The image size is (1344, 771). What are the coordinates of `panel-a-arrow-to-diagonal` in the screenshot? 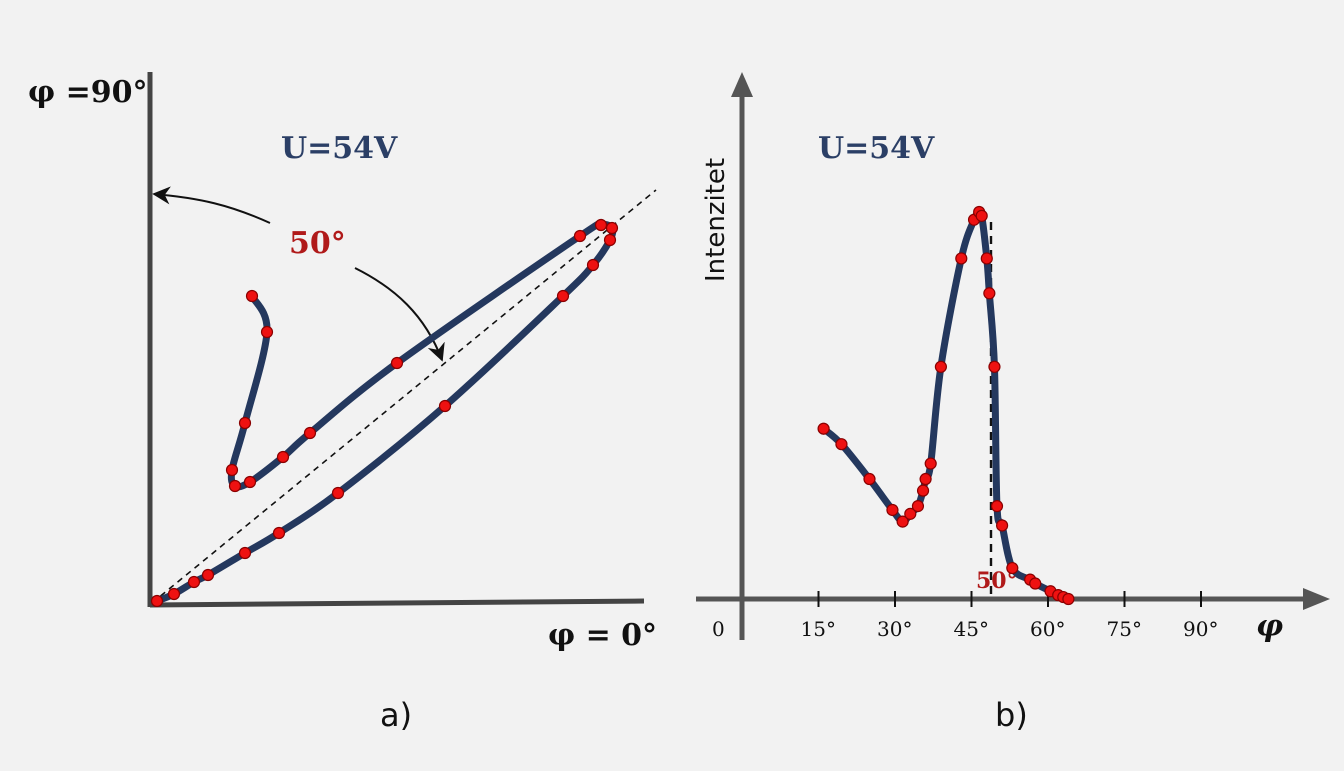 It's located at (399, 314).